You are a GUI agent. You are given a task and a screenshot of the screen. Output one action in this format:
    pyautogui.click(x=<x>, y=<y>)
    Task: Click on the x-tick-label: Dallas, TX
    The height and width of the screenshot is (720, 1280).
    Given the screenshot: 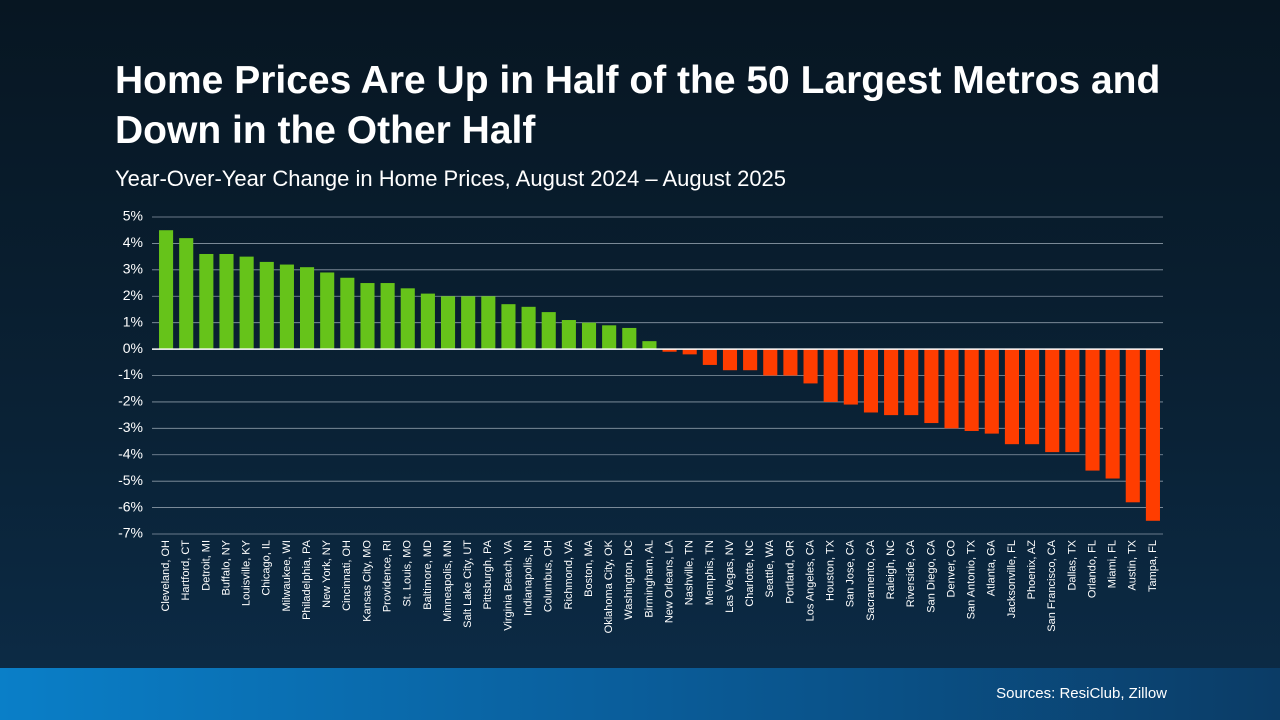 What is the action you would take?
    pyautogui.click(x=1072, y=564)
    